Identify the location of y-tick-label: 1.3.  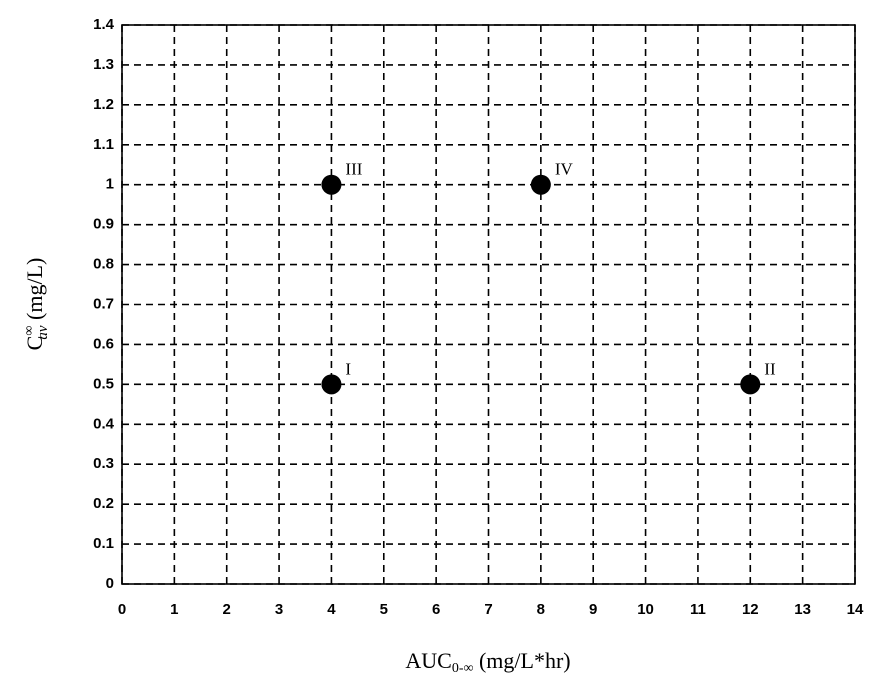
(103, 64).